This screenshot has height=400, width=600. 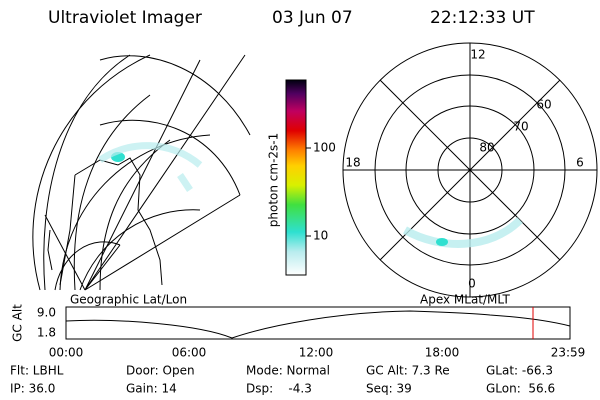 What do you see at coordinates (482, 18) in the screenshot?
I see `time: 22:12:33 UT` at bounding box center [482, 18].